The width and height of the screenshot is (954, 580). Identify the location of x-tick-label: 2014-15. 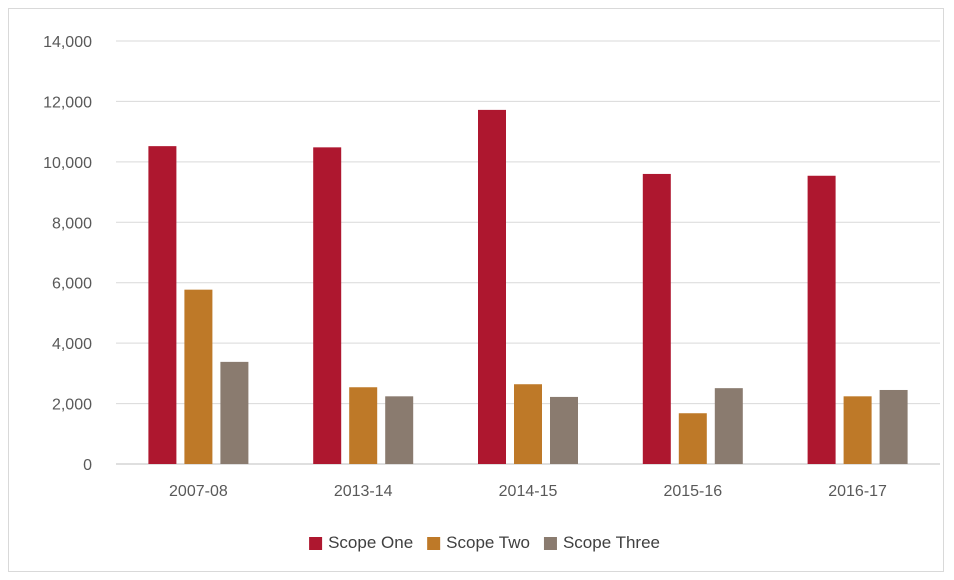
(528, 491).